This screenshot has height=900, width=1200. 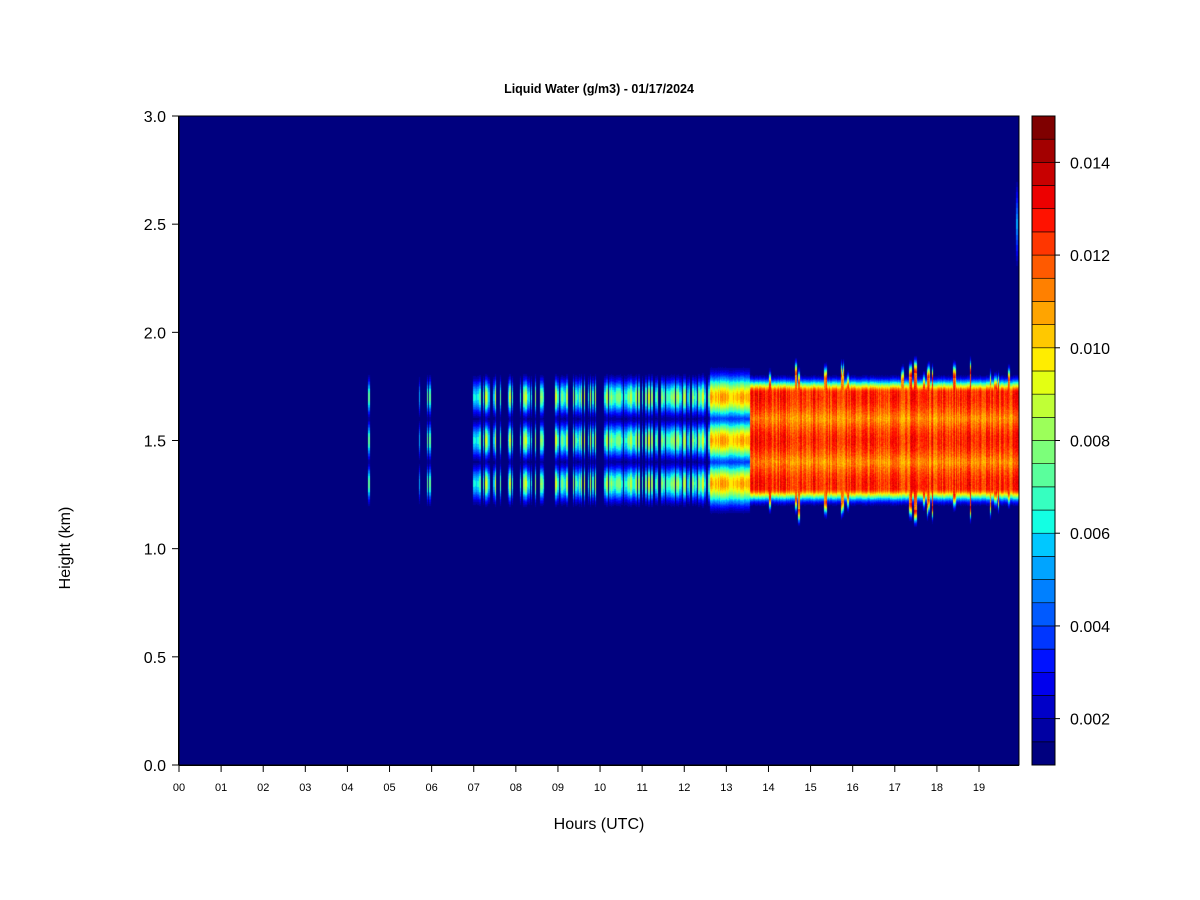 I want to click on x-tick-label: 19, so click(x=979, y=788).